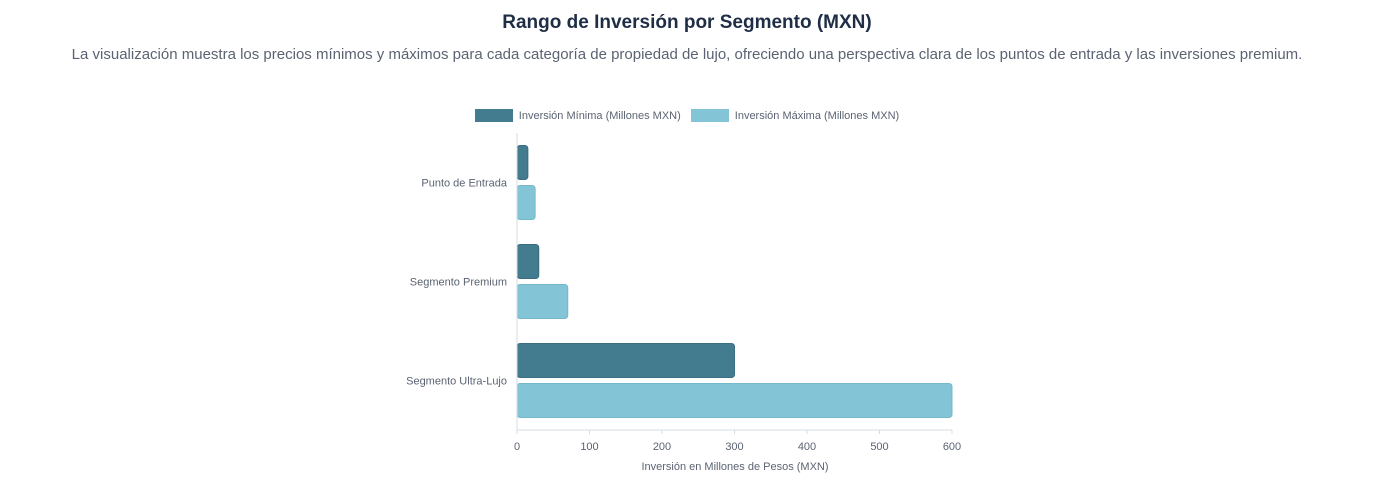 This screenshot has width=1374, height=496. What do you see at coordinates (687, 22) in the screenshot?
I see `chart-title: Rango de Inversión por Segmento (MXN)` at bounding box center [687, 22].